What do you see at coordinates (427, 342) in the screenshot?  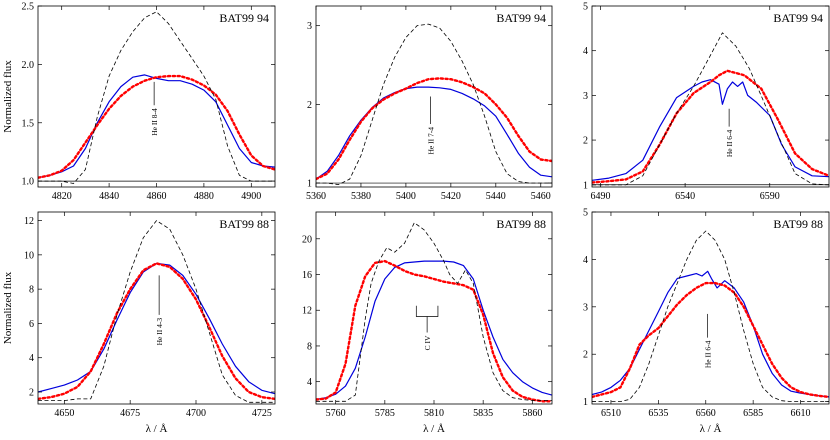 I see `line-identification-label: C IV` at bounding box center [427, 342].